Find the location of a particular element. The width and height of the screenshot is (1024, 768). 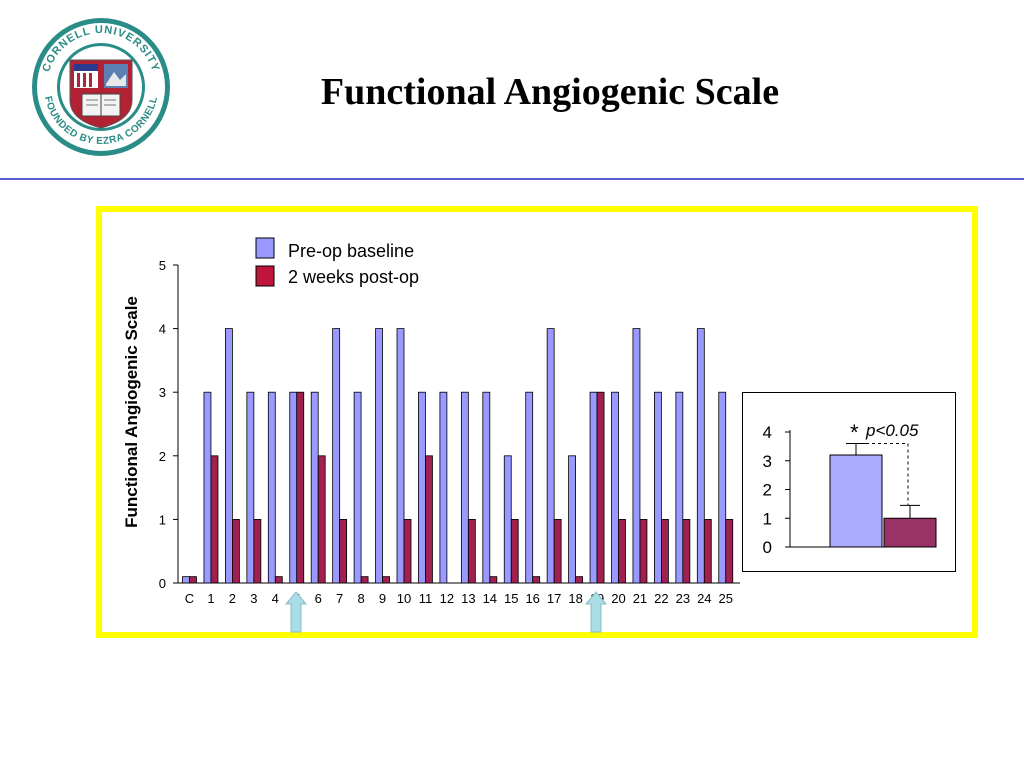

y-tick-label: 2 is located at coordinates (162, 456).